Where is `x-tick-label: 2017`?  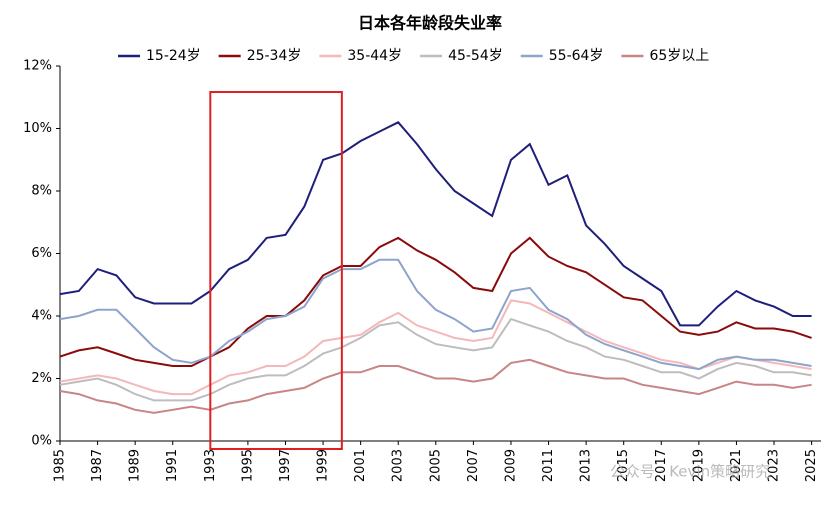 x-tick-label: 2017 is located at coordinates (661, 465).